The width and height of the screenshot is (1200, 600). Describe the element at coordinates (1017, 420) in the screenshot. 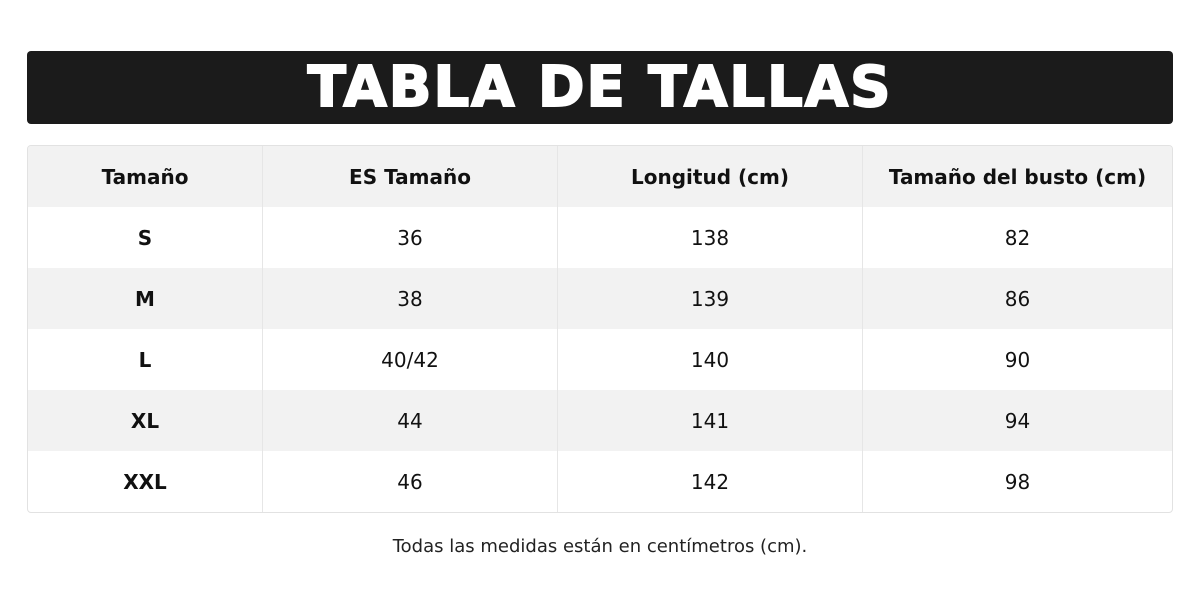

I see `table-cell: 94` at that location.